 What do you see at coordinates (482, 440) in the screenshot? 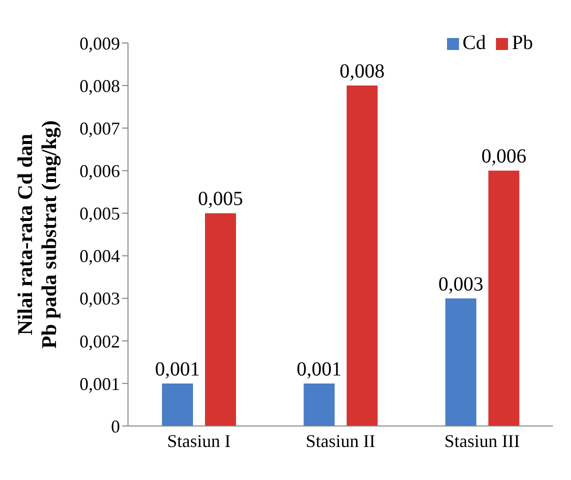
I see `x-tick-label: Stasiun III` at bounding box center [482, 440].